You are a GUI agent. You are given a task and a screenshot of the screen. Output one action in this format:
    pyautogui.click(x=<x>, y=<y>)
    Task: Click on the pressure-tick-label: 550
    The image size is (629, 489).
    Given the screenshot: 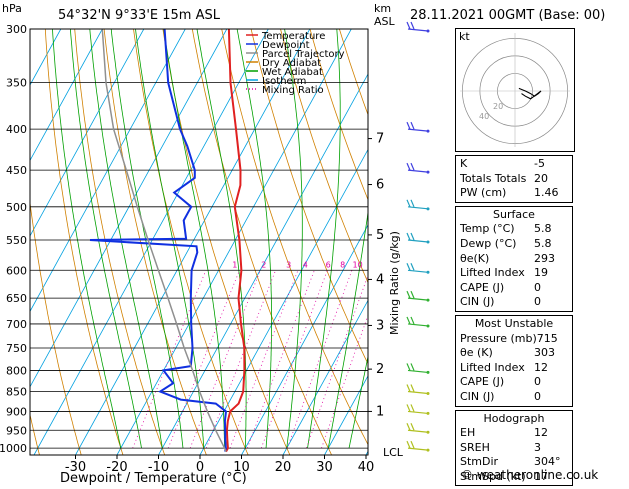 What is the action you would take?
    pyautogui.click(x=16, y=240)
    